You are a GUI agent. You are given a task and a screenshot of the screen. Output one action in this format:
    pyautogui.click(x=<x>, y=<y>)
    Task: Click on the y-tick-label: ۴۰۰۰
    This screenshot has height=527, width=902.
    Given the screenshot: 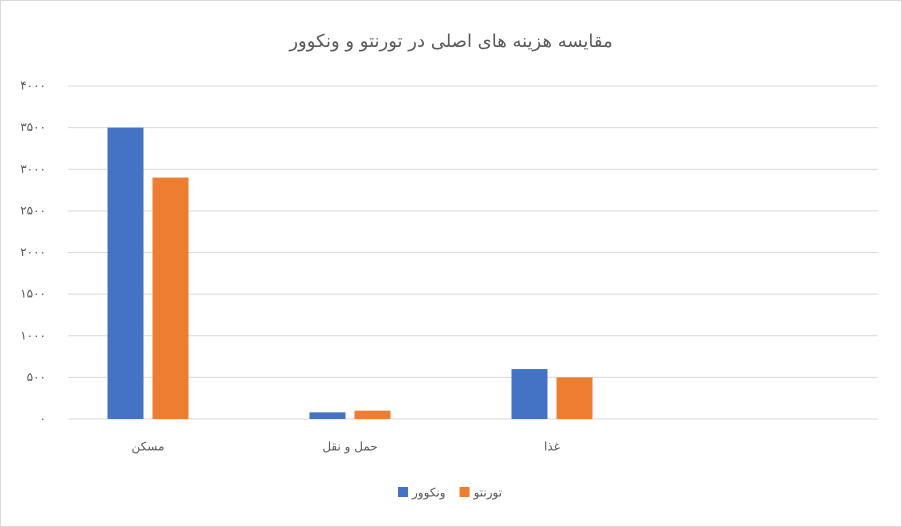 What is the action you would take?
    pyautogui.click(x=33, y=86)
    